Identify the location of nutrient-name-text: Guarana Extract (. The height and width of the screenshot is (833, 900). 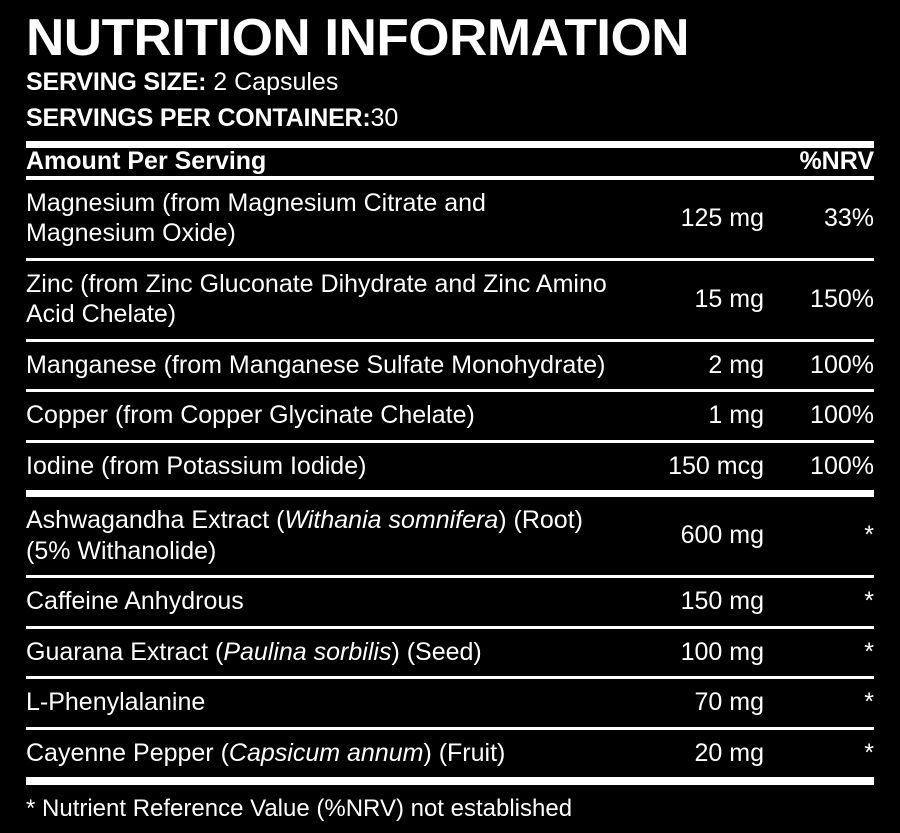
(125, 651).